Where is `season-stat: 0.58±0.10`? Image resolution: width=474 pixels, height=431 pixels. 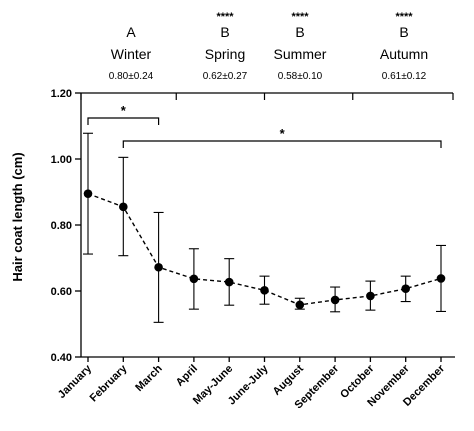 season-stat: 0.58±0.10 is located at coordinates (300, 76).